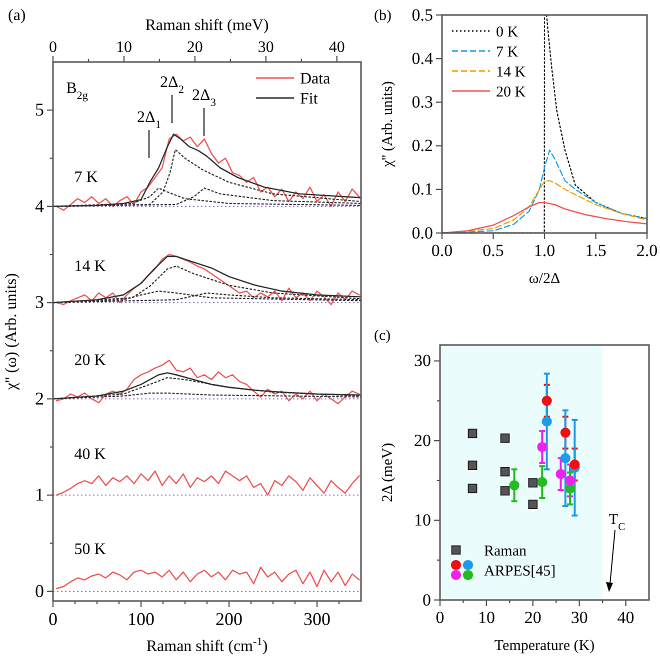  I want to click on x2-tick-label: 40, so click(336, 47).